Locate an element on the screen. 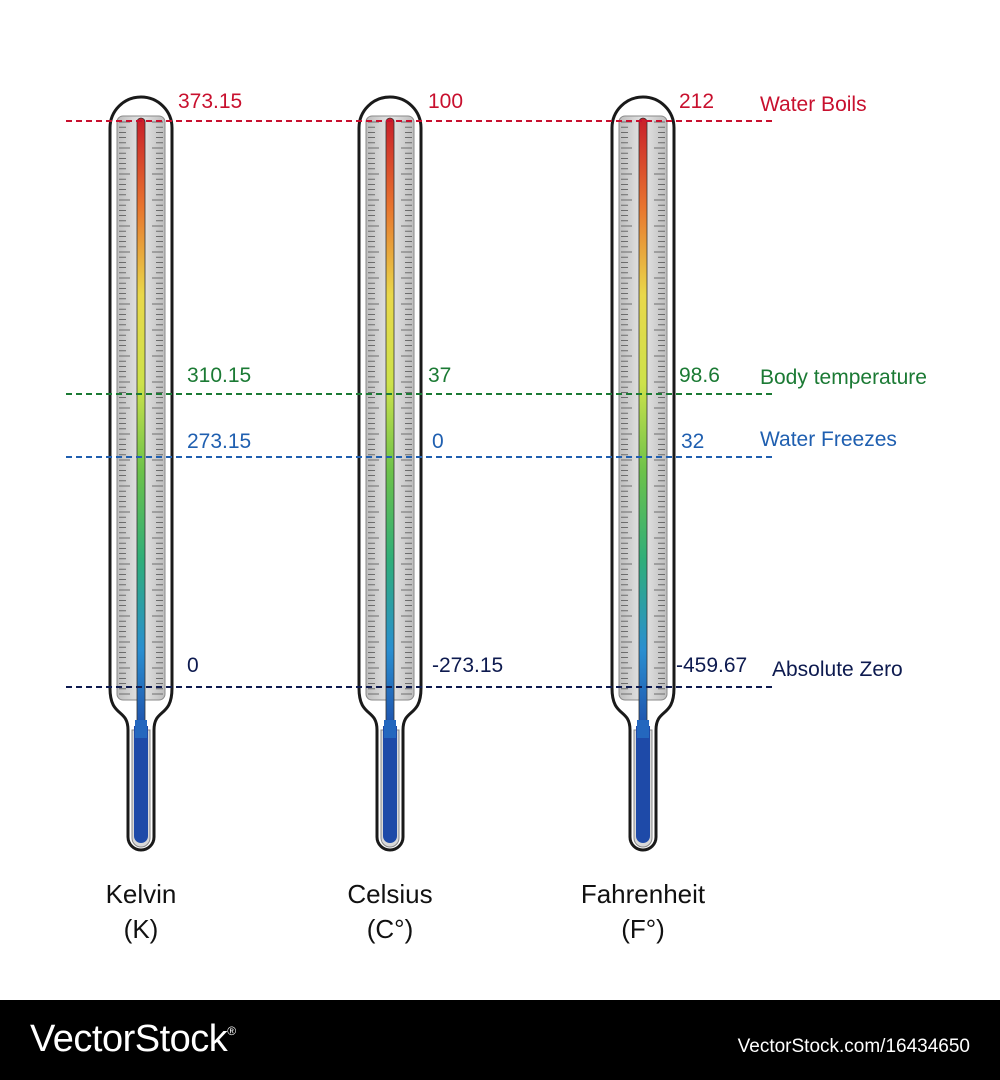 The width and height of the screenshot is (1000, 1080). kelvin-water-freezes-value: 273.15 is located at coordinates (219, 441).